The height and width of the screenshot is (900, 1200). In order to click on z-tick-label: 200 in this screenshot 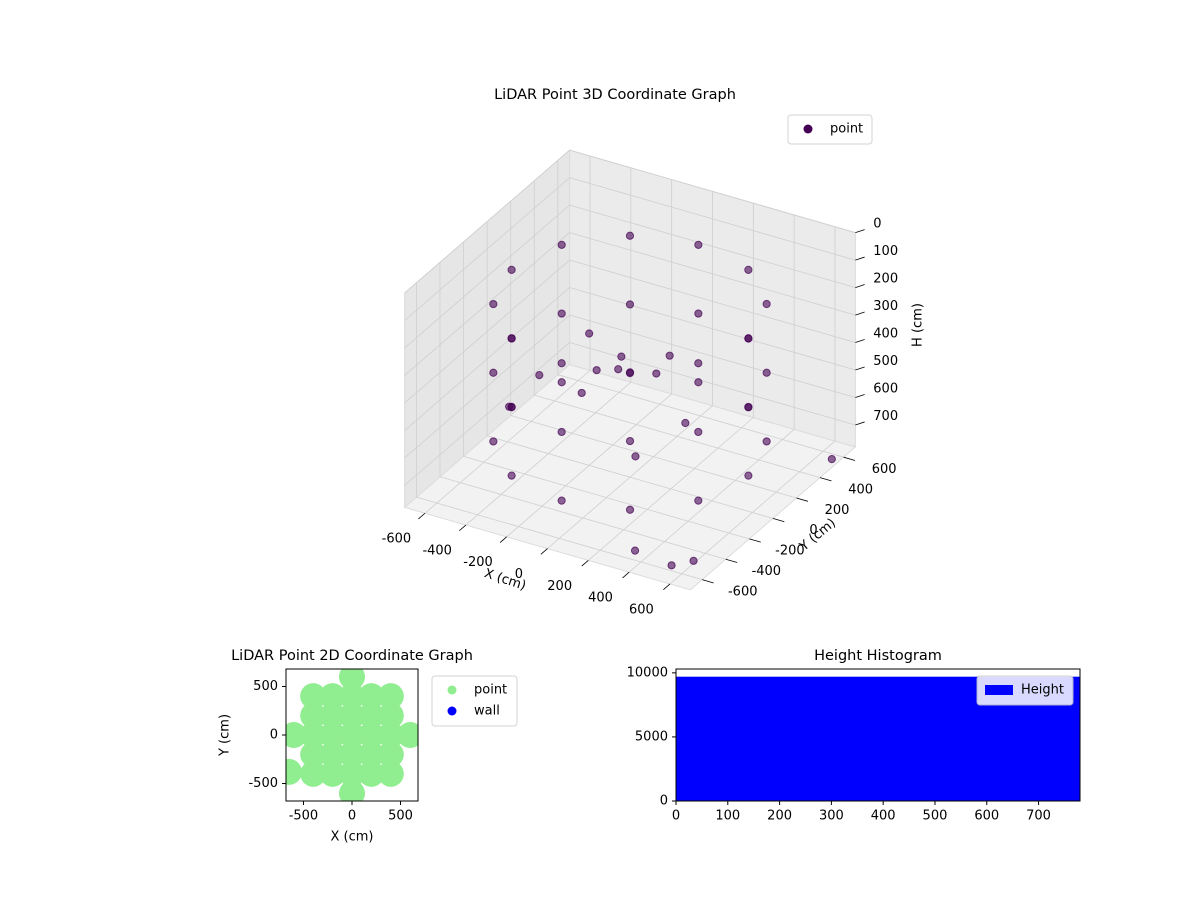, I will do `click(885, 279)`.